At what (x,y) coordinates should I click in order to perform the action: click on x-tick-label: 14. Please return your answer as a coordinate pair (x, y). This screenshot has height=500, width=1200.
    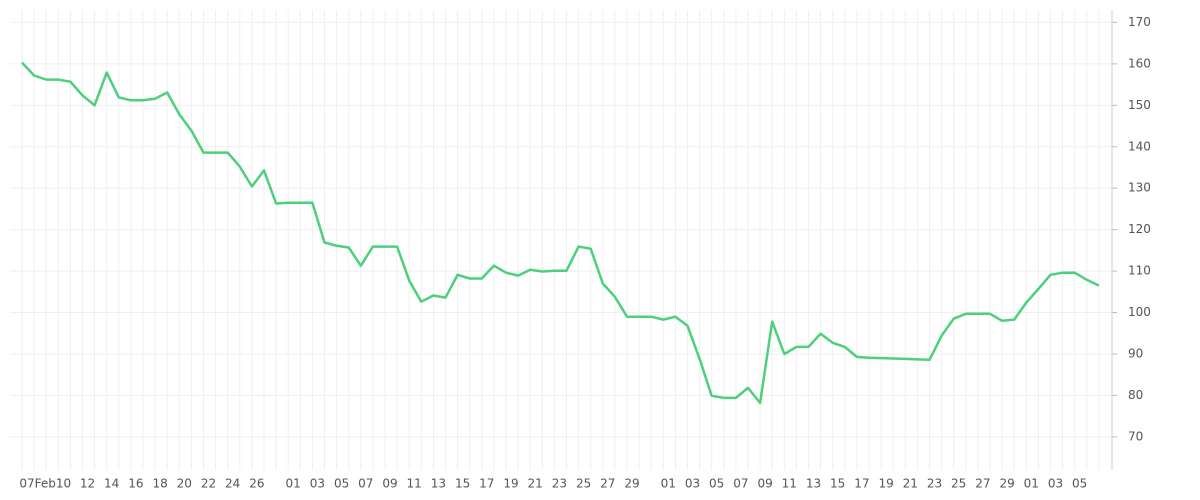
    Looking at the image, I should click on (111, 484).